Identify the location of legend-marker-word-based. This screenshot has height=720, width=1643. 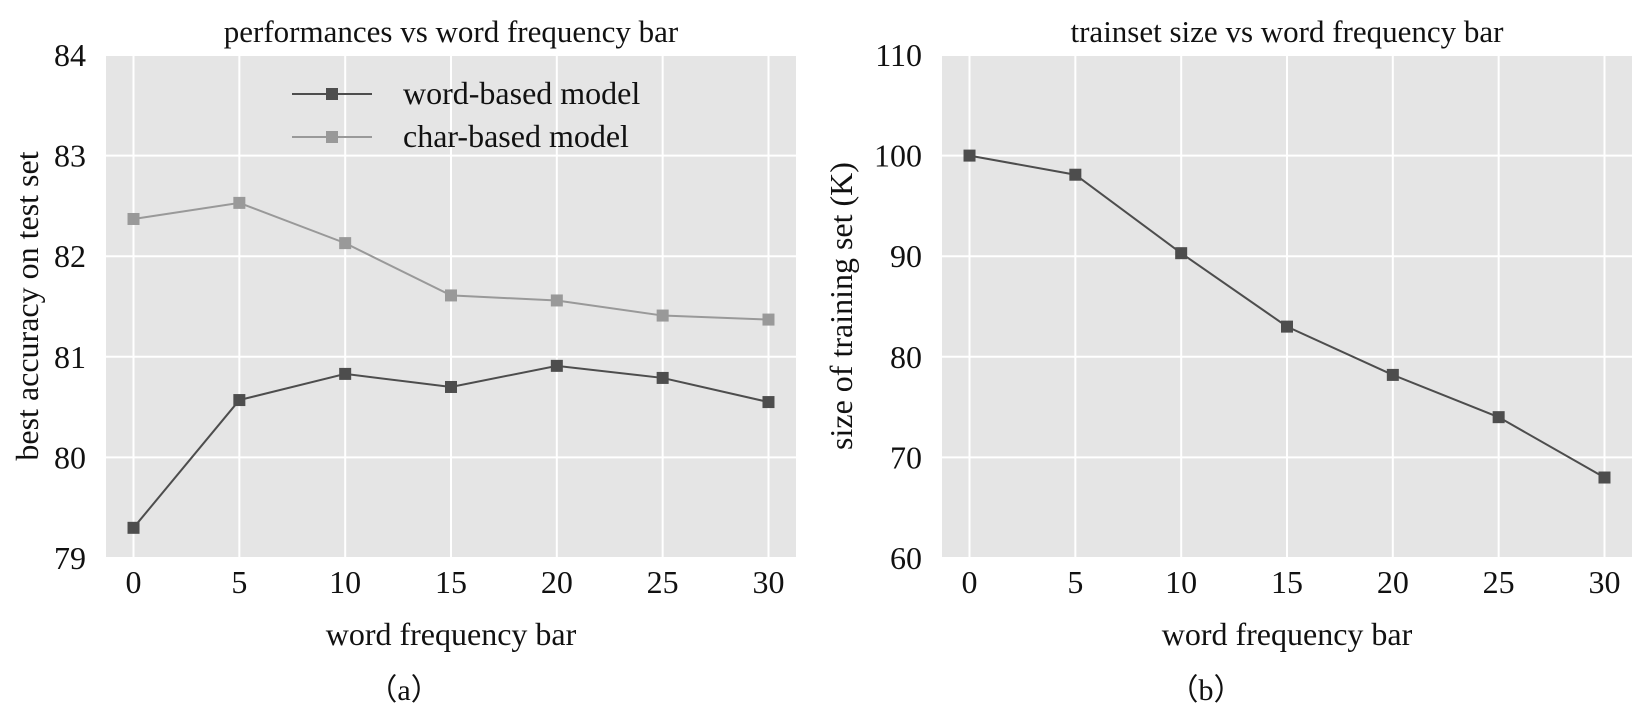
(332, 94).